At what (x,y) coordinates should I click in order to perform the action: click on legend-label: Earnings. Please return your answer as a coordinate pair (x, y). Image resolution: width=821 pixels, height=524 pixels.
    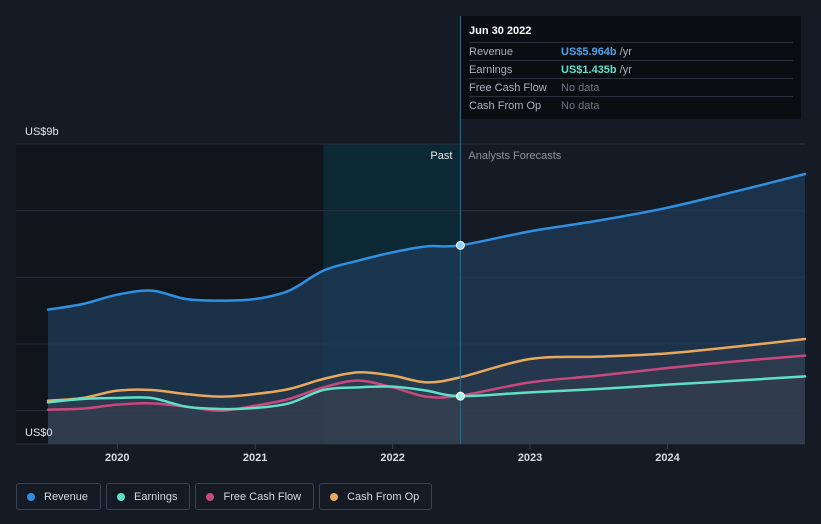
    Looking at the image, I should click on (156, 496).